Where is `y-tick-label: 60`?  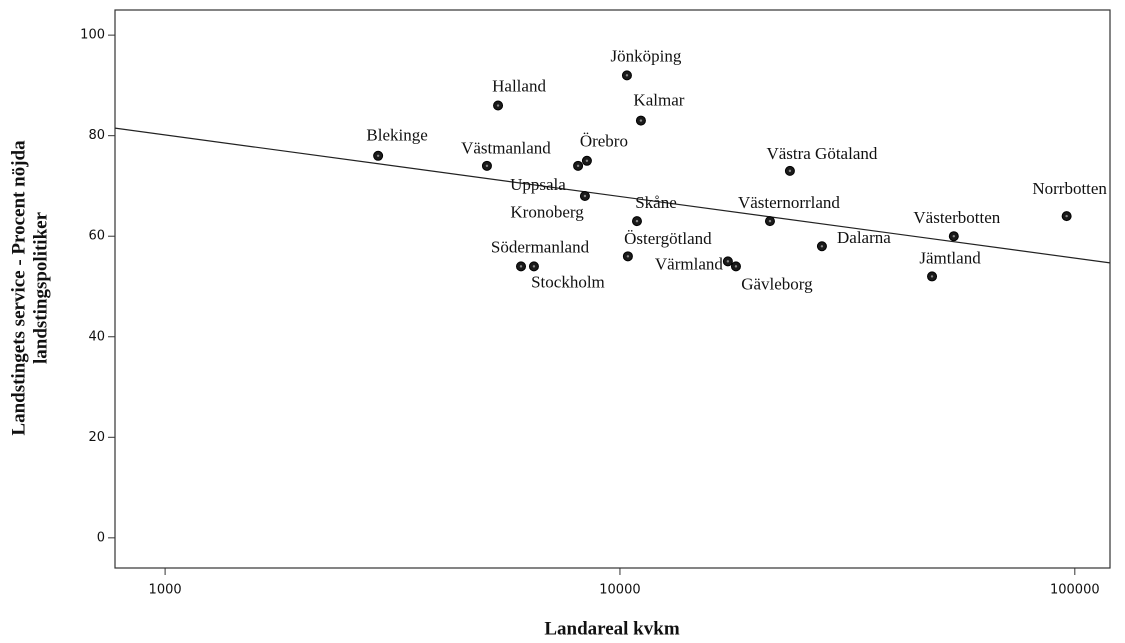 y-tick-label: 60 is located at coordinates (96, 236).